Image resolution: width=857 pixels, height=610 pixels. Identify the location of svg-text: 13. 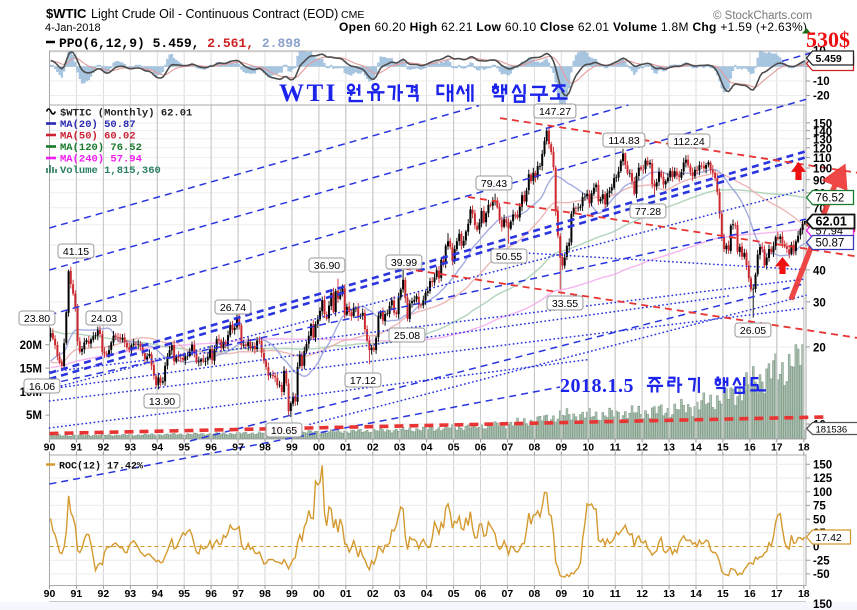
(669, 448).